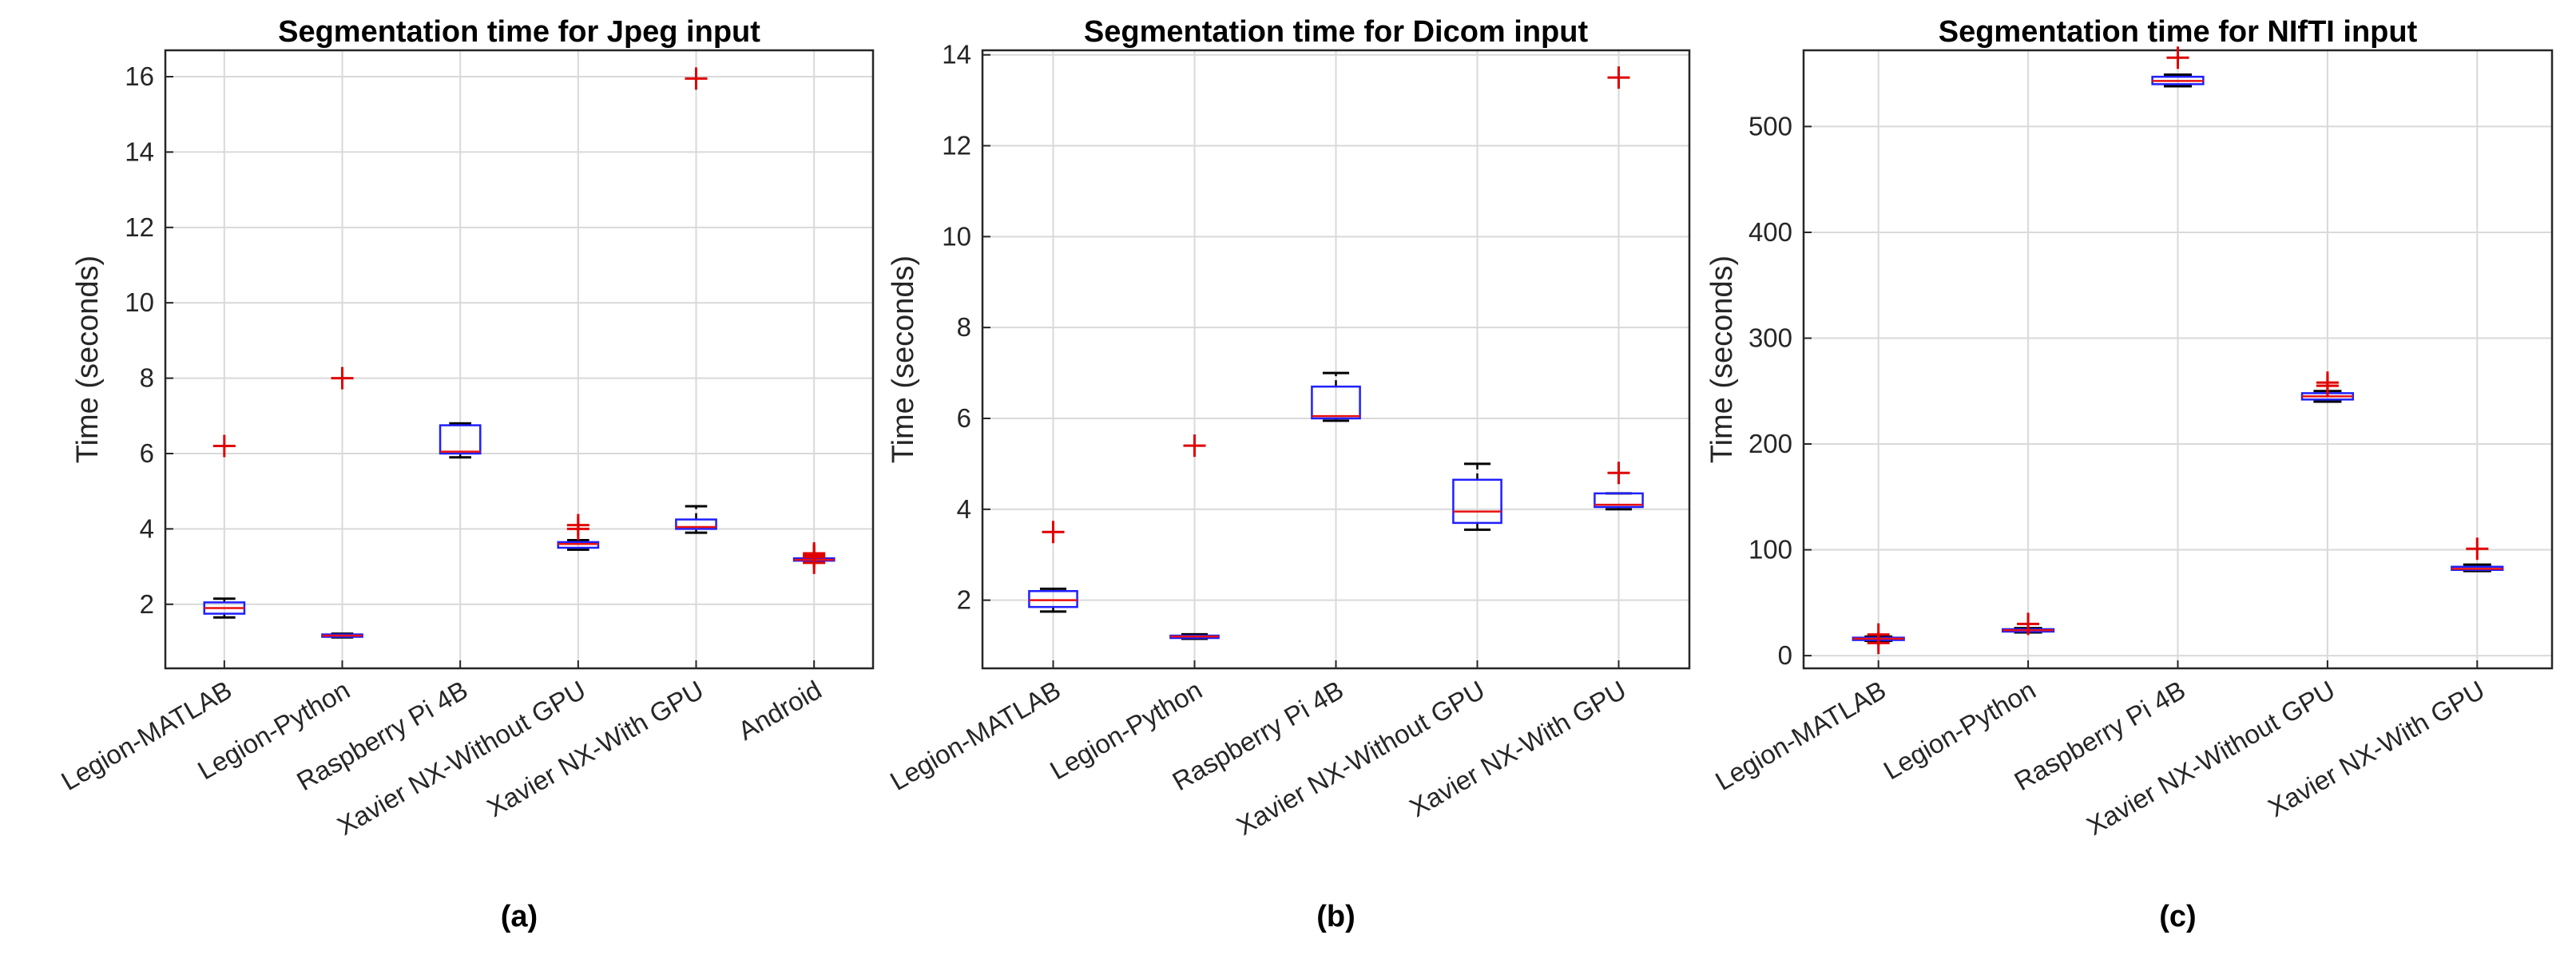  What do you see at coordinates (519, 32) in the screenshot?
I see `chart-title: Segmentation time for Jpeg input` at bounding box center [519, 32].